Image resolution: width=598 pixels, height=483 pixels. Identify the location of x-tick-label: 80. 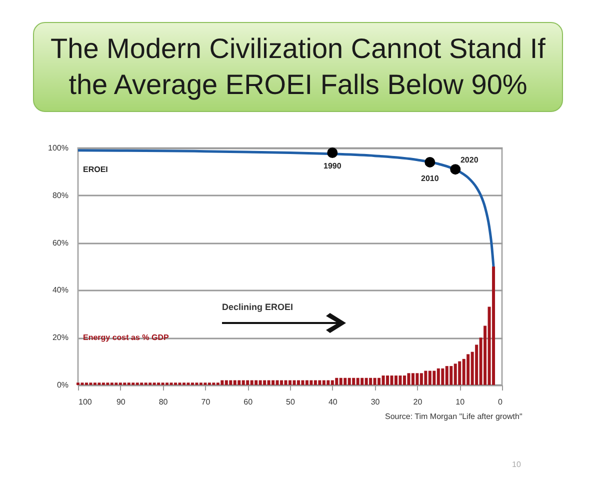
(163, 402).